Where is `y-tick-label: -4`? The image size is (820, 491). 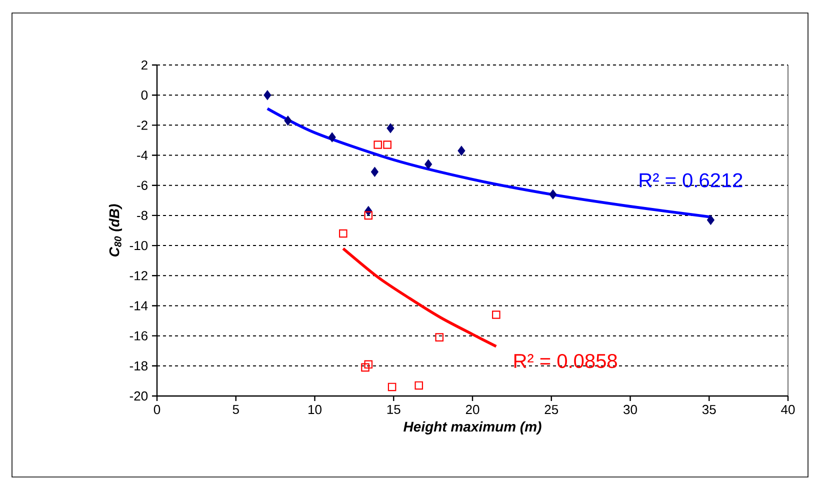 y-tick-label: -4 is located at coordinates (142, 155).